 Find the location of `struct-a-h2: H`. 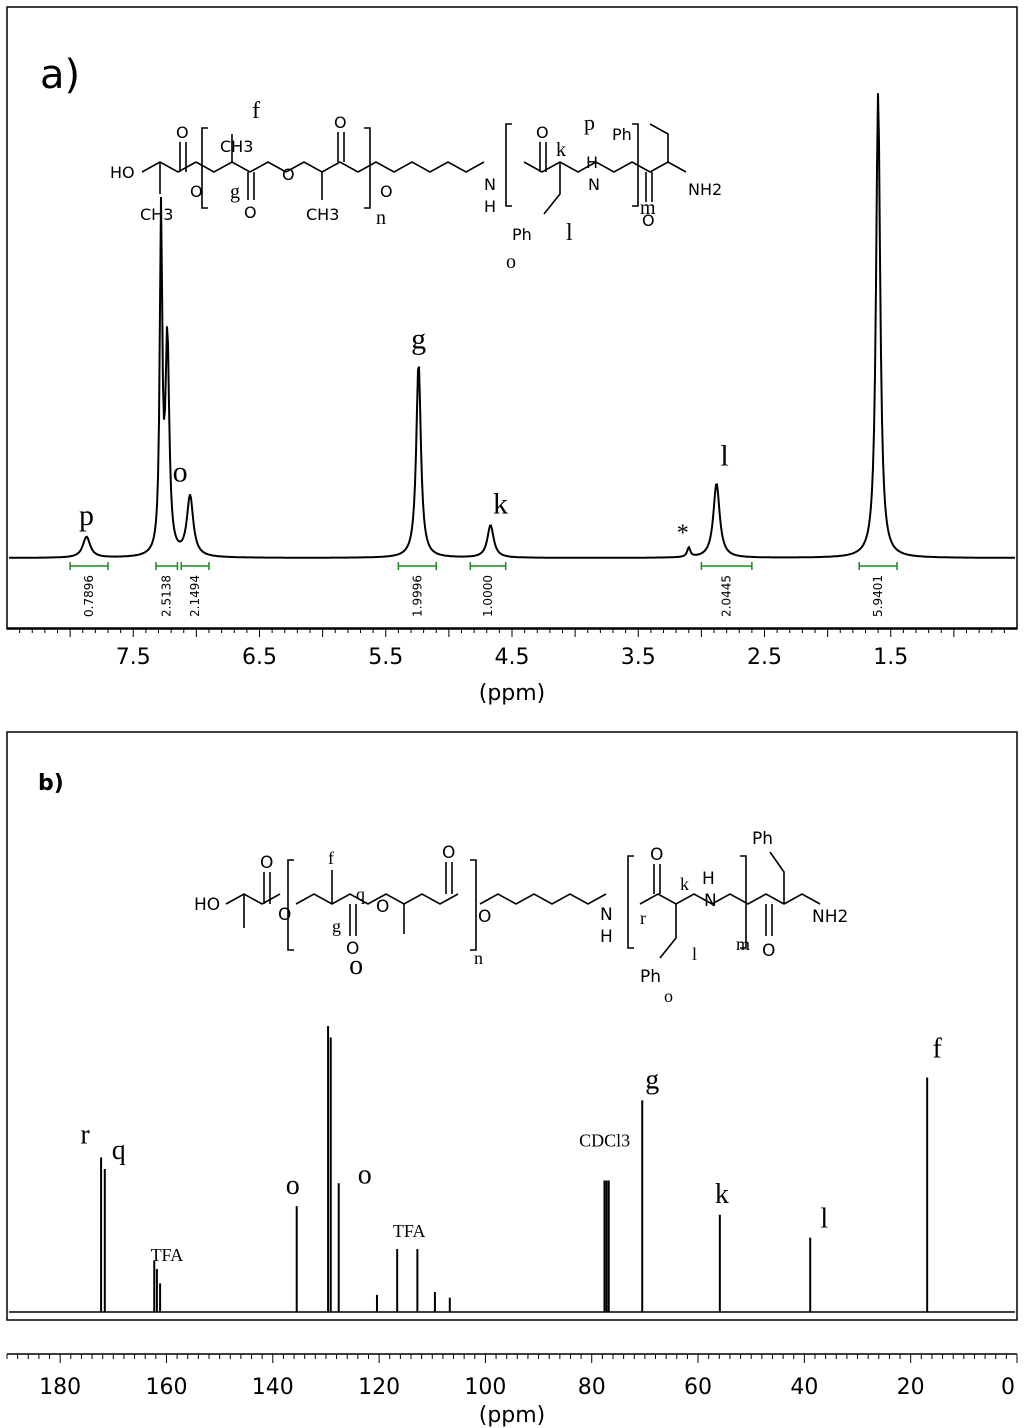

struct-a-h2: H is located at coordinates (592, 162).